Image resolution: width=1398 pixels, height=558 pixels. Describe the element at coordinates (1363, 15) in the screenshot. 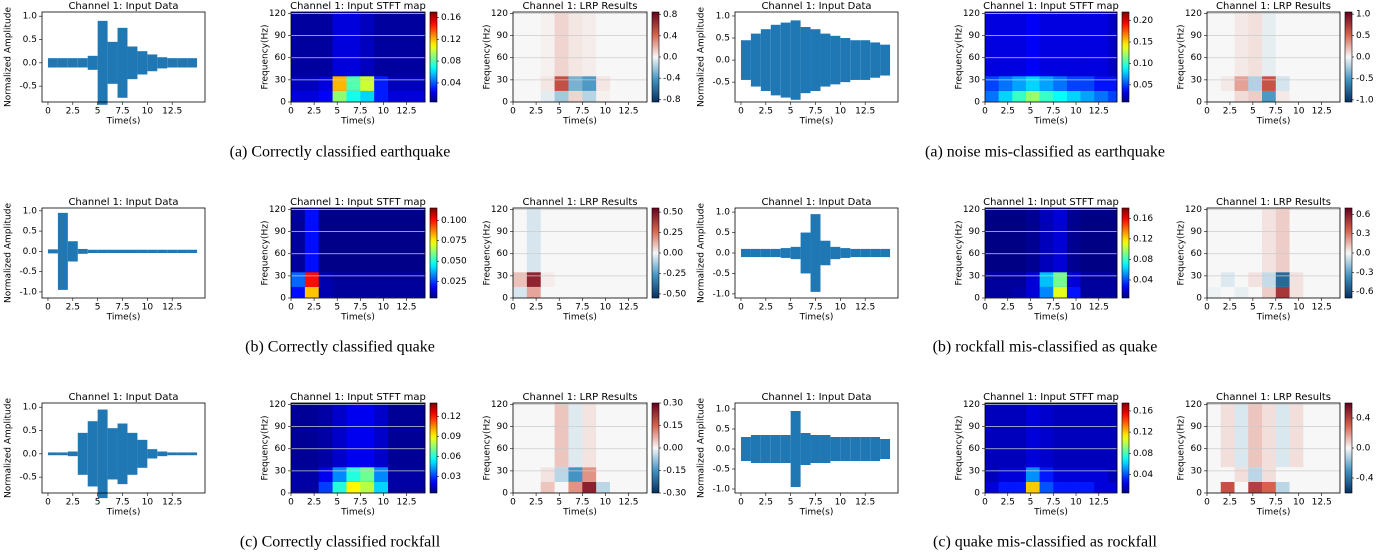

I see `colorbar-tick-label: 1.0` at that location.